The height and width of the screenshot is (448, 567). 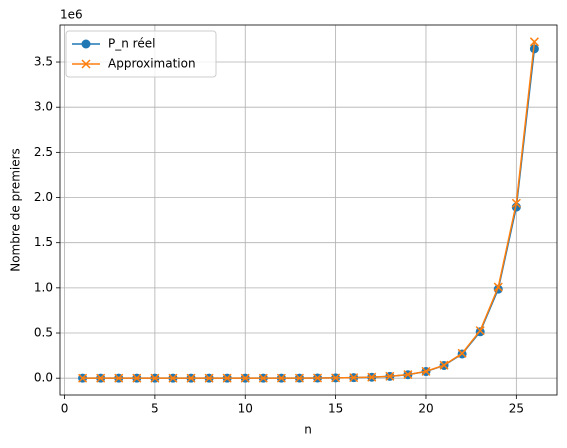 I want to click on y-tick-label: 3.5, so click(x=43, y=62).